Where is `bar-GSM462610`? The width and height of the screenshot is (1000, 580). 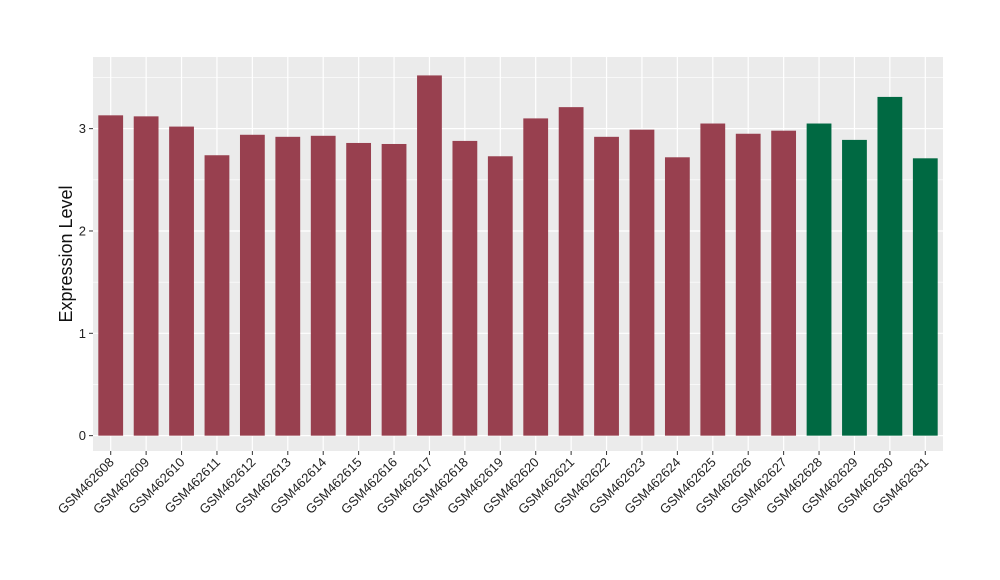
bar-GSM462610 is located at coordinates (181, 281).